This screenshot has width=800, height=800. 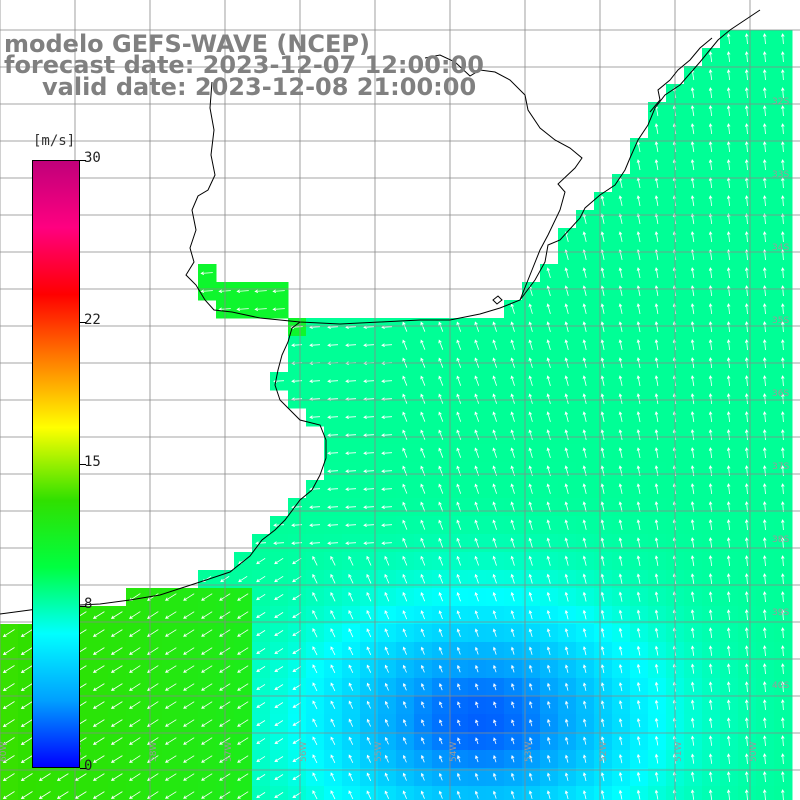 I want to click on colorbar-tick-label: 22, so click(x=92, y=320).